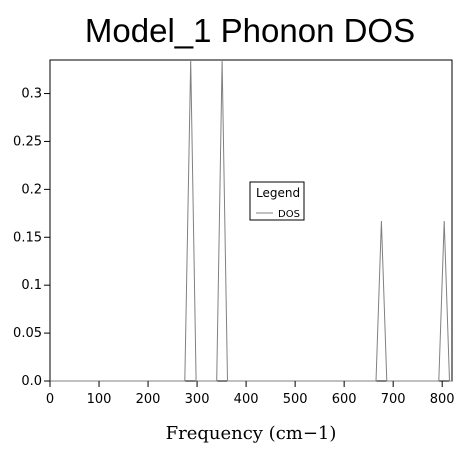 This screenshot has height=450, width=460. I want to click on x-tick-label: 700, so click(393, 399).